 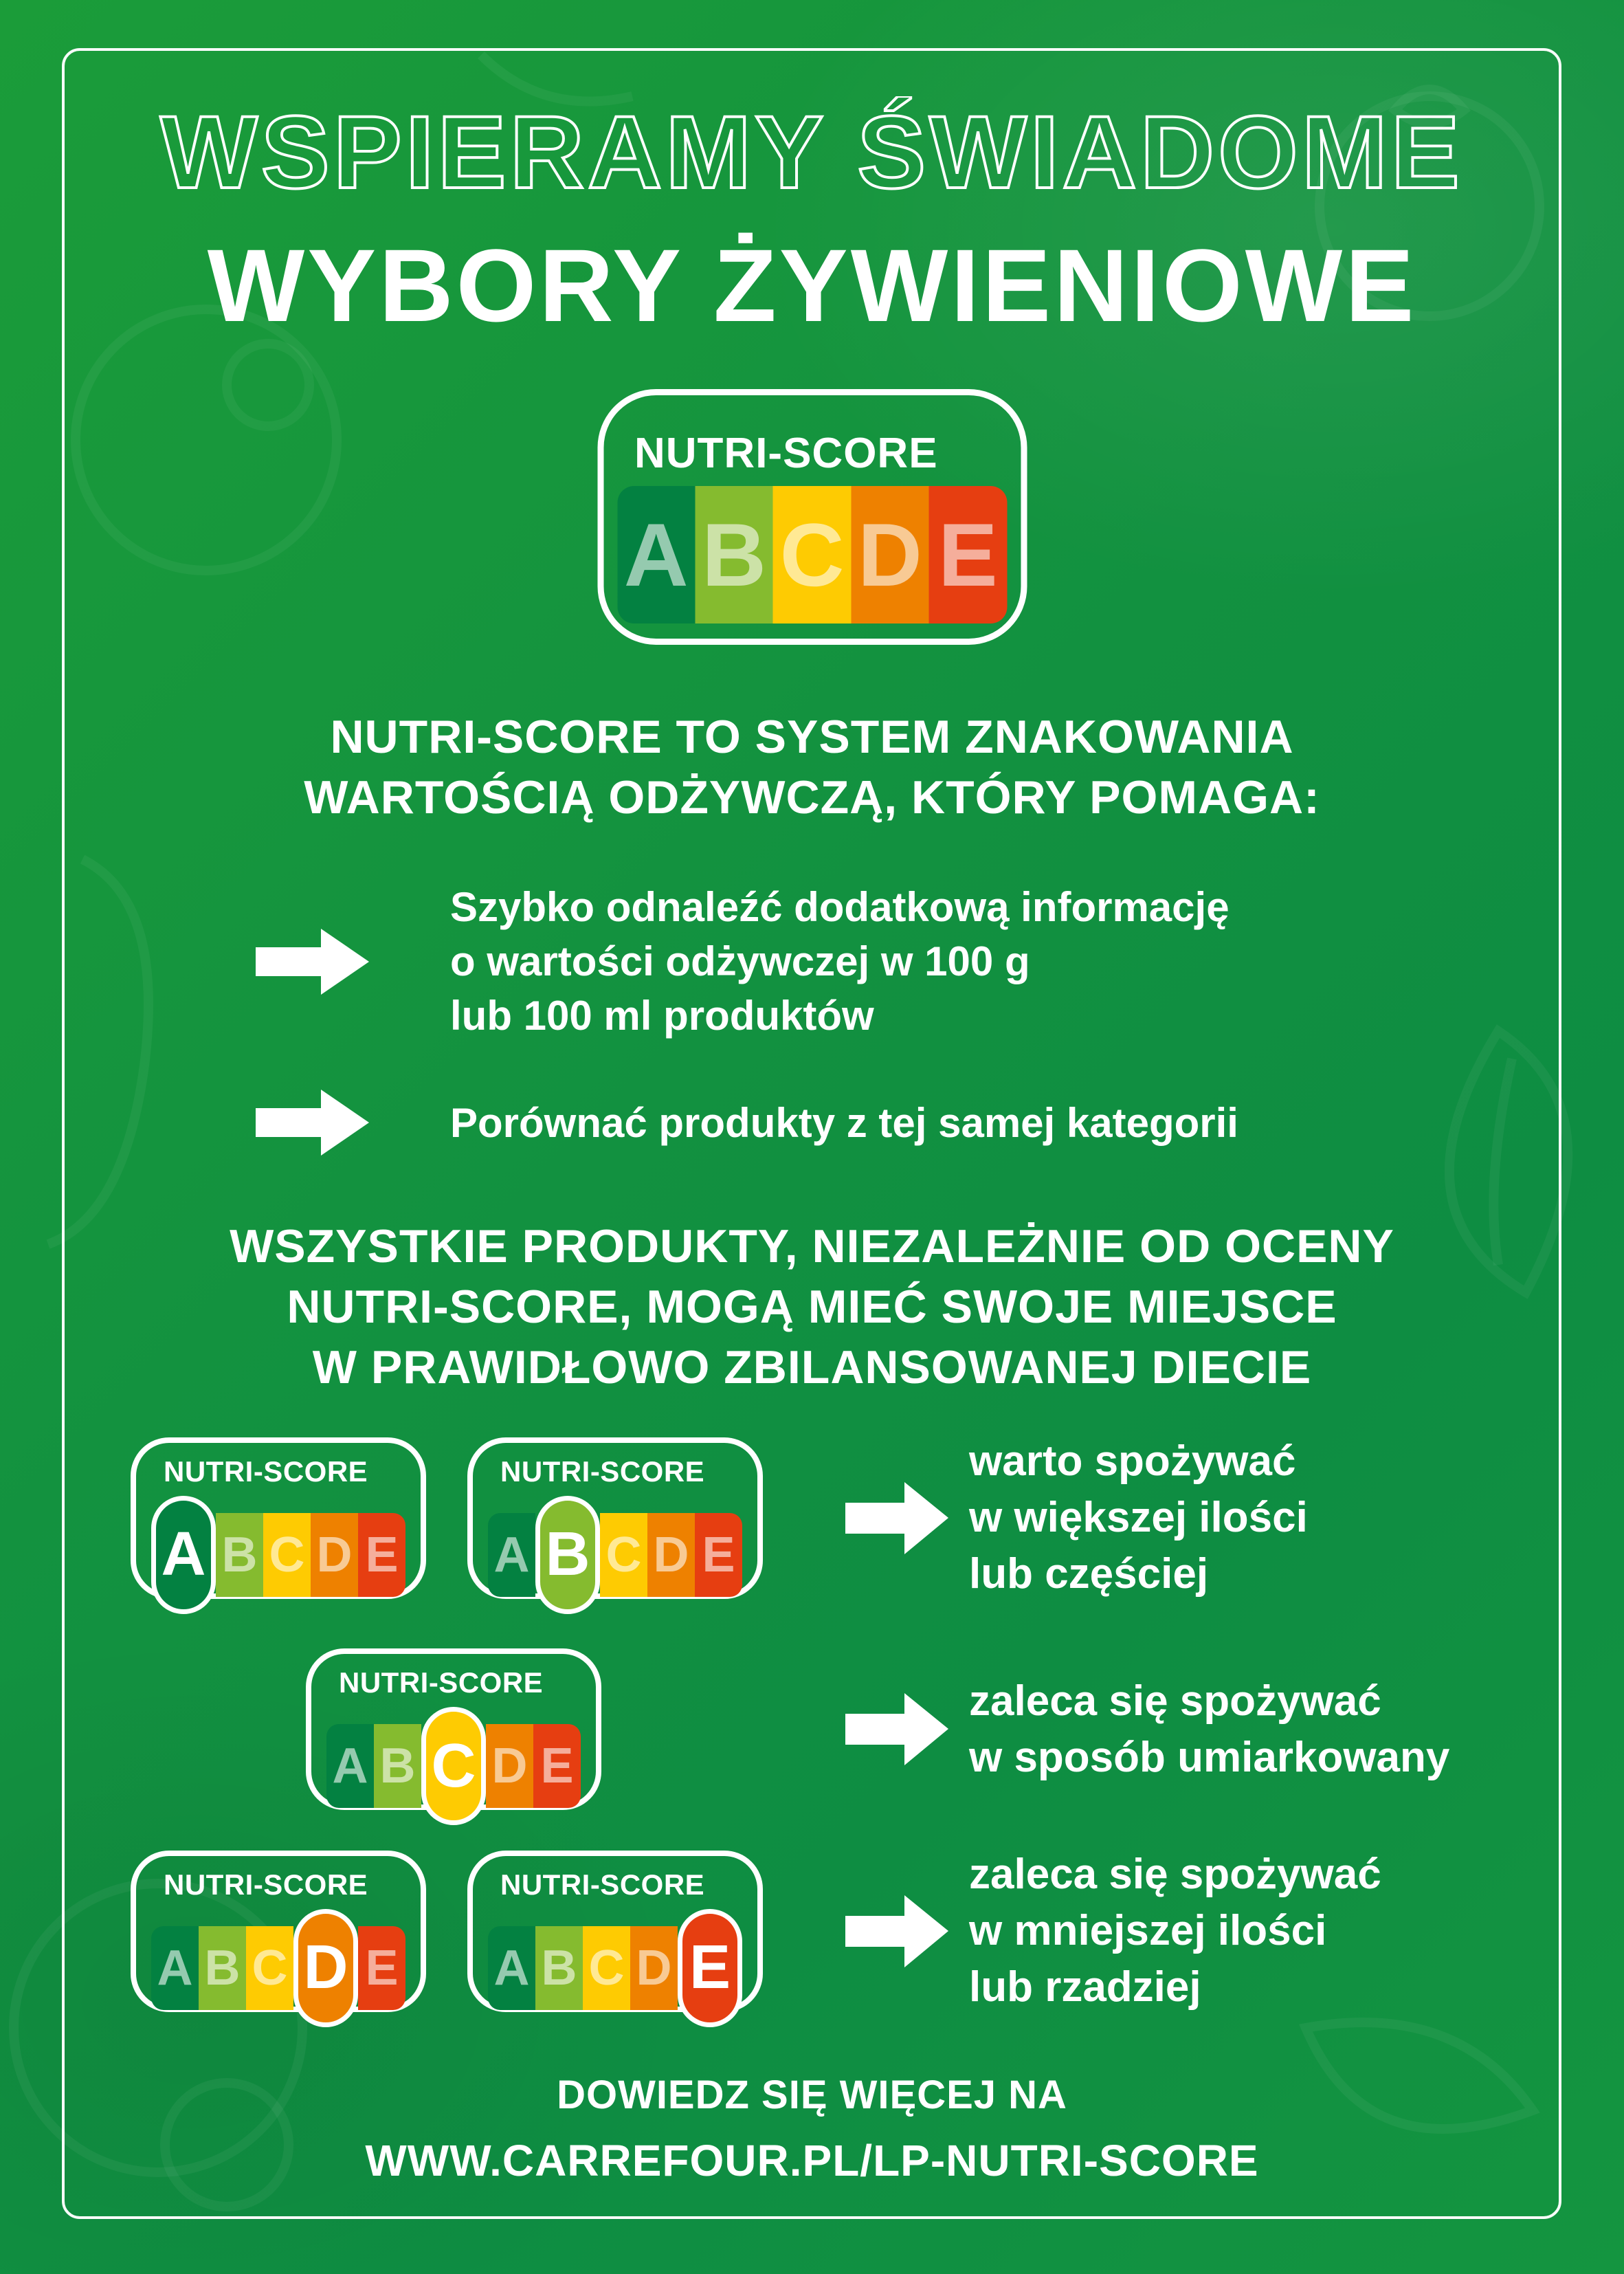 I want to click on nutri-score-badge-main: NUTRI-SCORE A B C D E, so click(x=812, y=517).